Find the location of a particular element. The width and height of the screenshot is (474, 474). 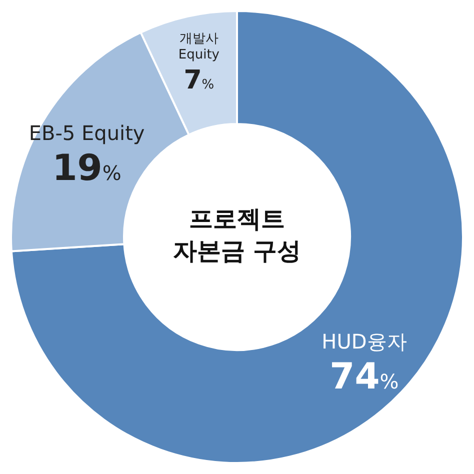

data-label: 7% is located at coordinates (199, 81).